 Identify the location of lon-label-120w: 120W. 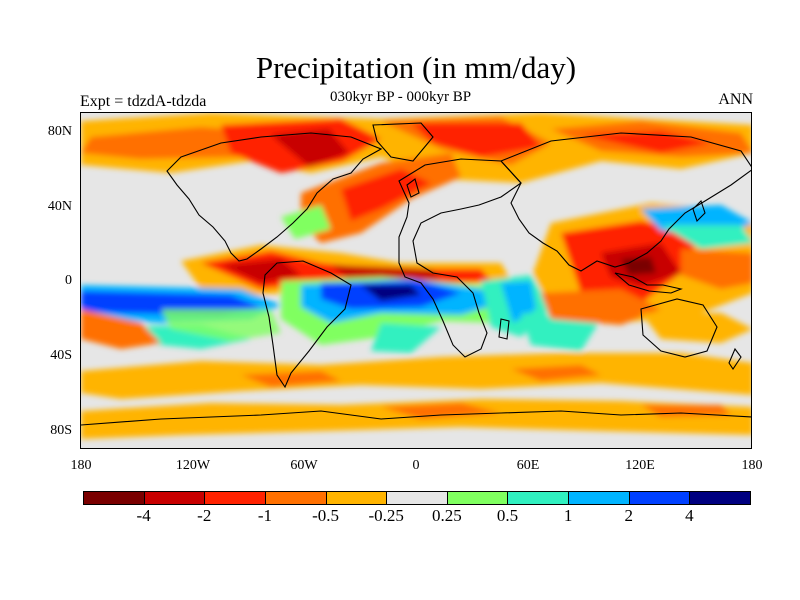
(193, 465).